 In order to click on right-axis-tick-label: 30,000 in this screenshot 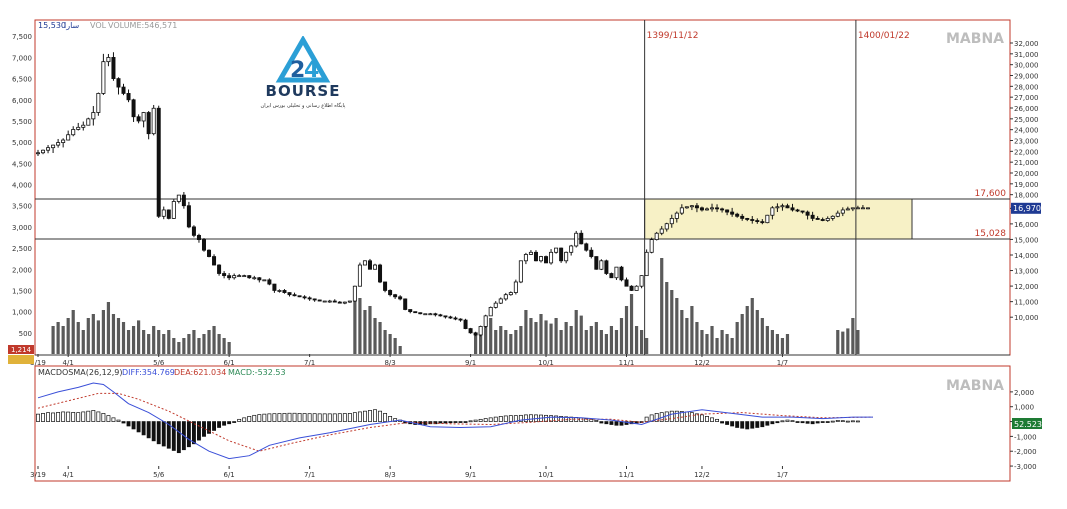, I will do `click(1026, 66)`.